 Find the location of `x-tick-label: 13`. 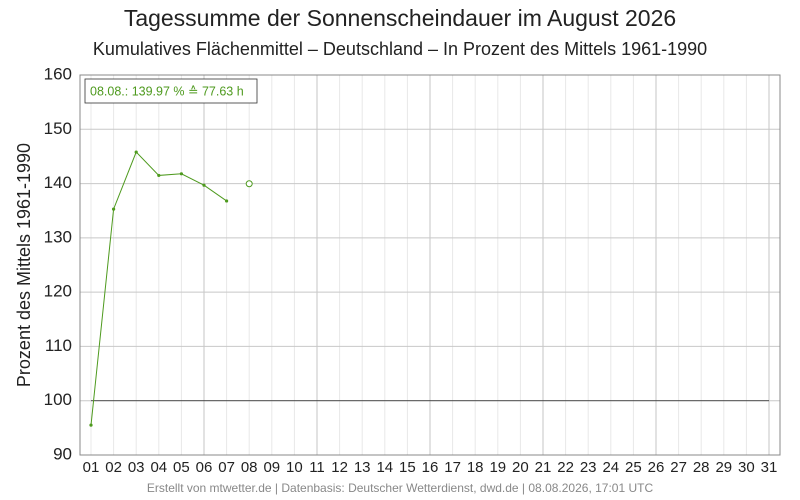

x-tick-label: 13 is located at coordinates (362, 467).